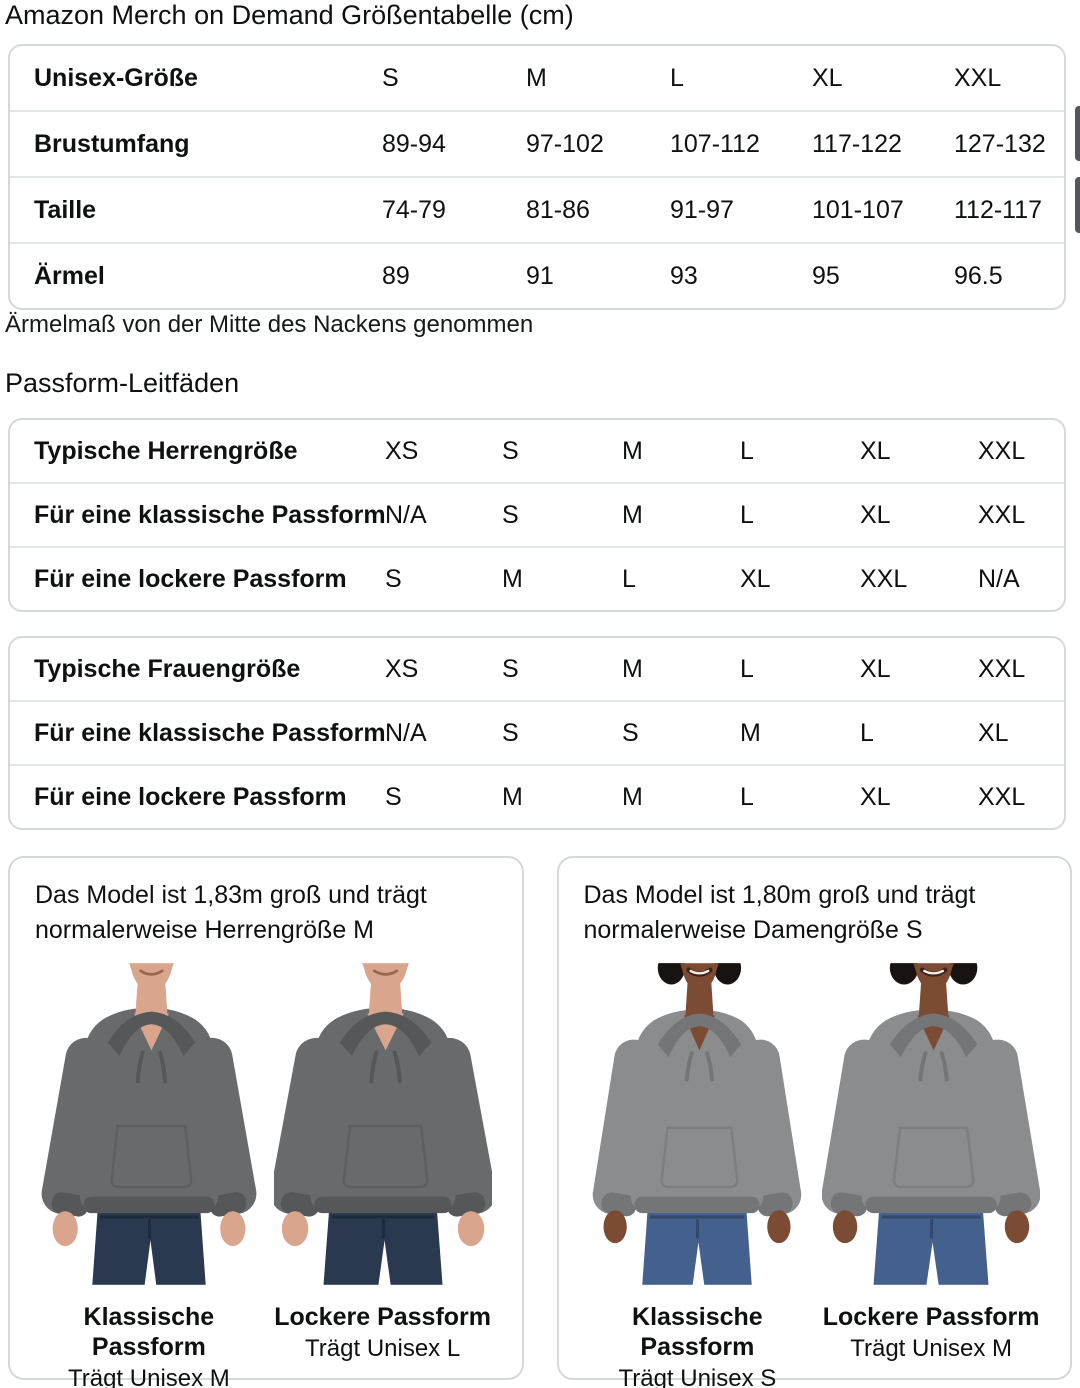 The image size is (1080, 1388). I want to click on table-row: Typische Herrengröße XS S M L XL XXL, so click(537, 451).